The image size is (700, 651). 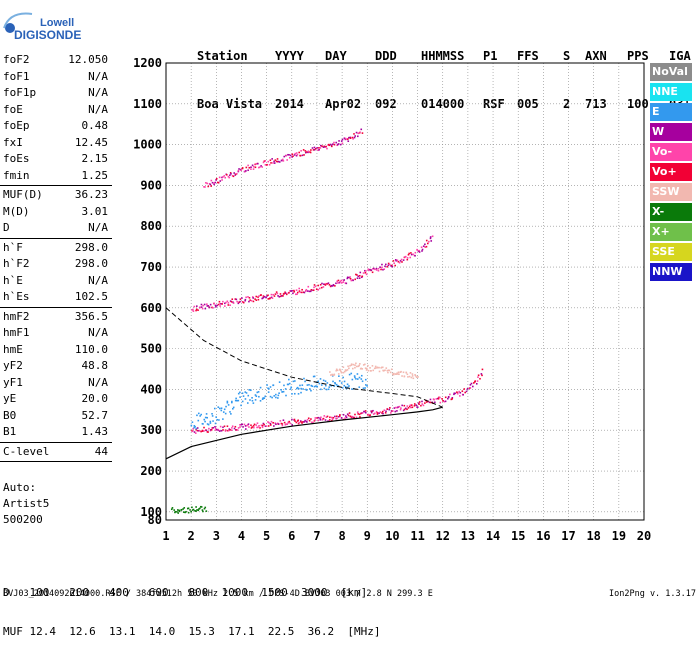 I want to click on legend-item: NoVal, so click(x=671, y=72).